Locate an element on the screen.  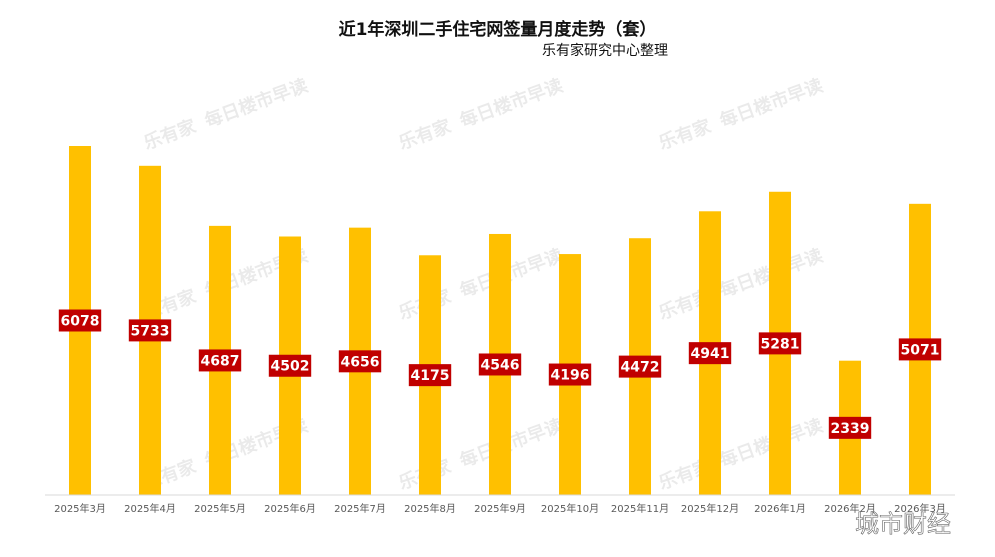
data-label: 5733 is located at coordinates (150, 330).